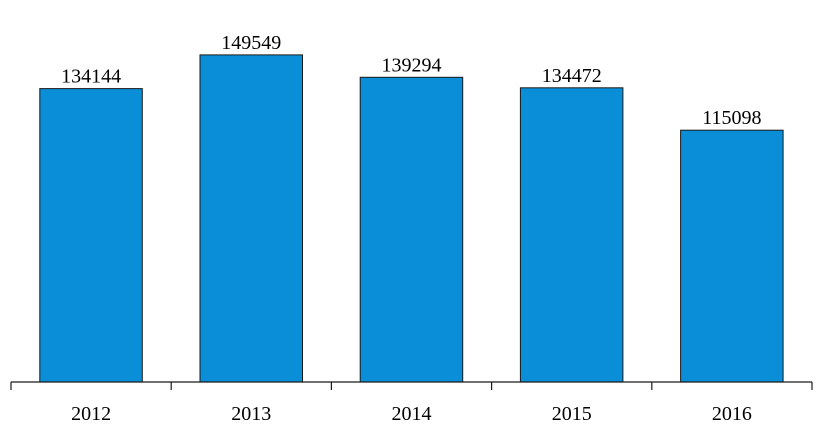 Image resolution: width=816 pixels, height=424 pixels. I want to click on x-tick-label-2016: 2016, so click(732, 413).